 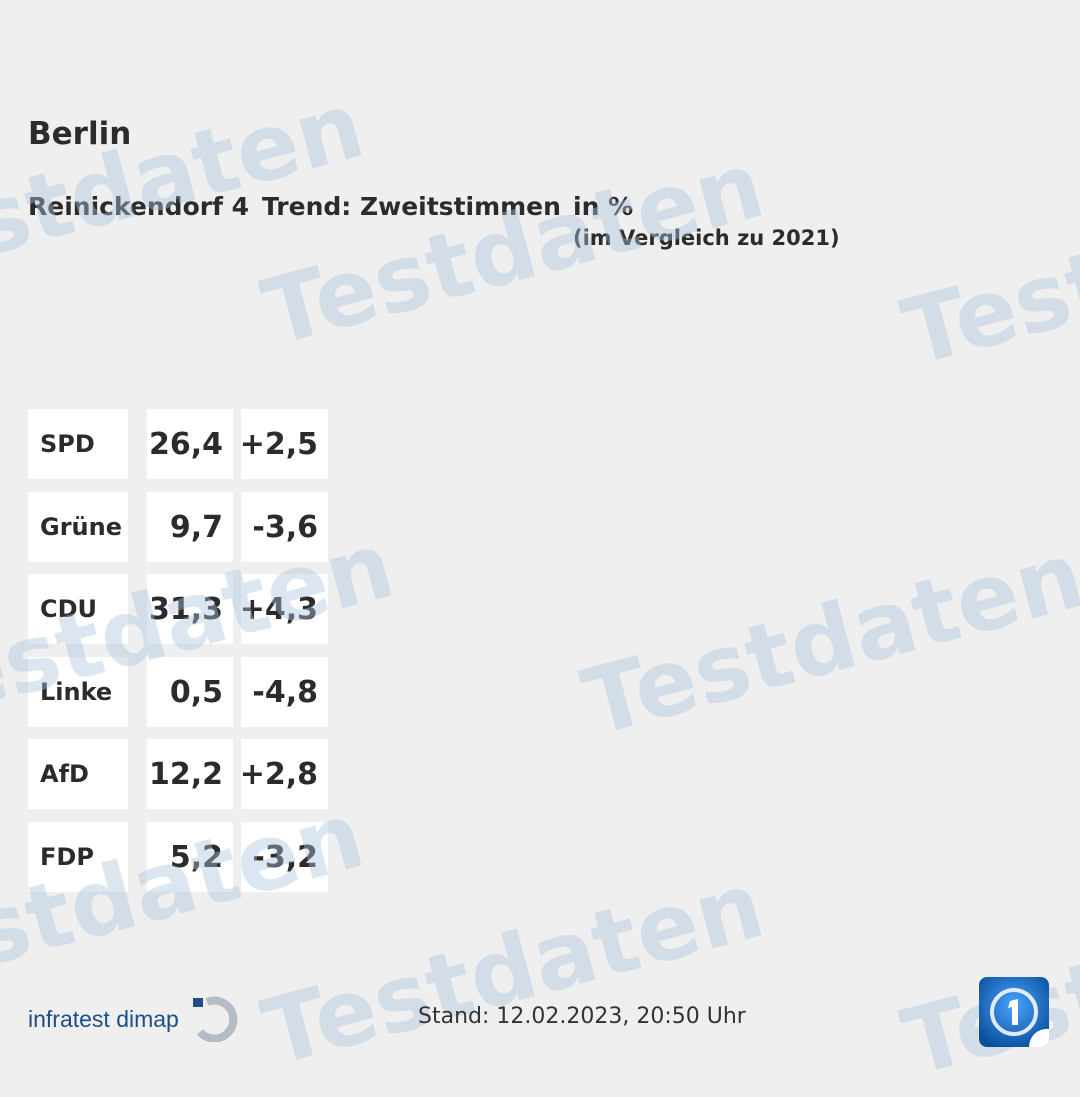 What do you see at coordinates (78, 857) in the screenshot?
I see `party-label-fdp: FDP` at bounding box center [78, 857].